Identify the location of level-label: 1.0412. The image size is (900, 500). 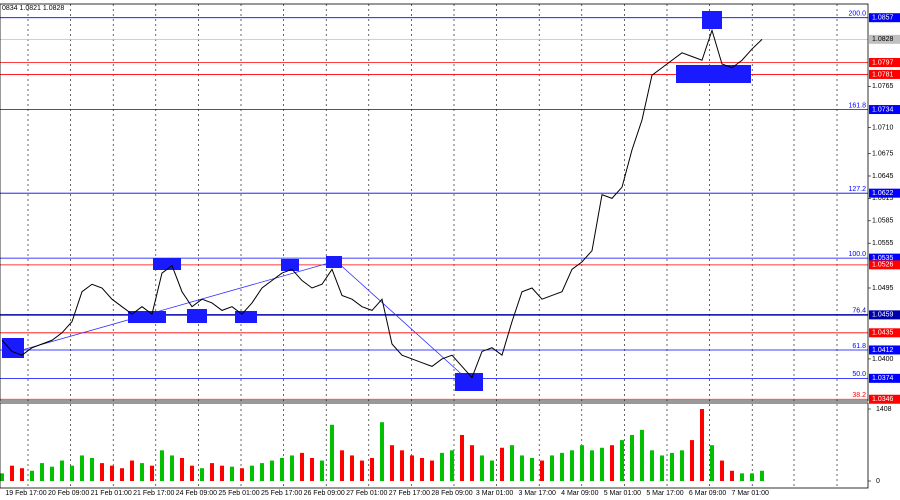
(883, 350).